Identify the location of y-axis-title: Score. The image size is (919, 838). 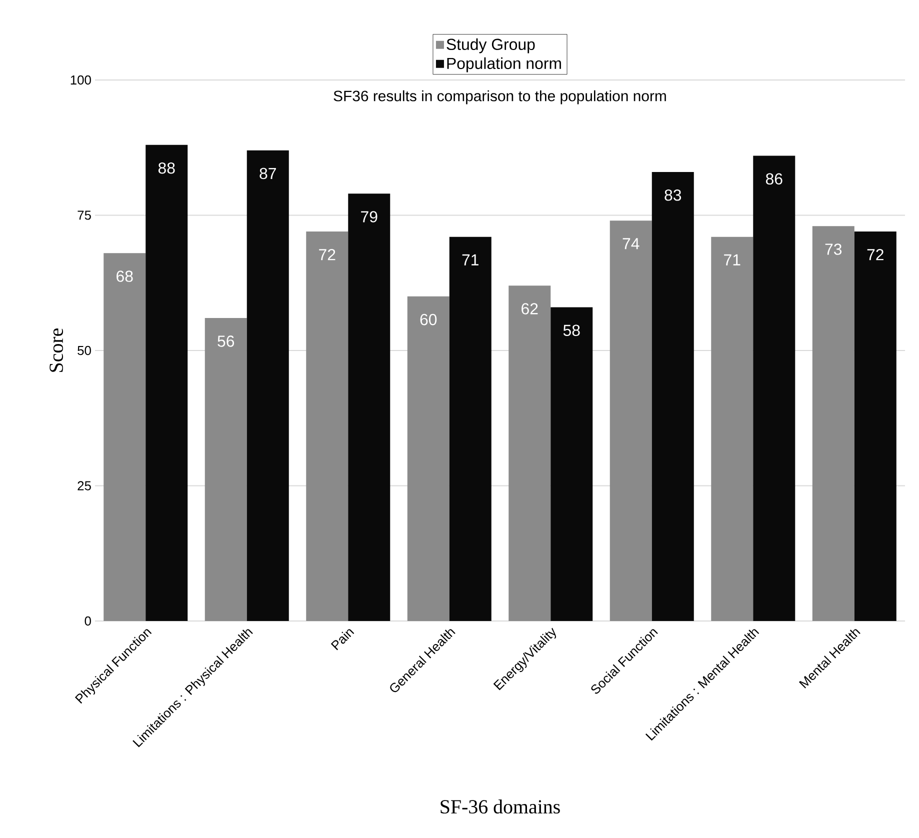
(57, 350).